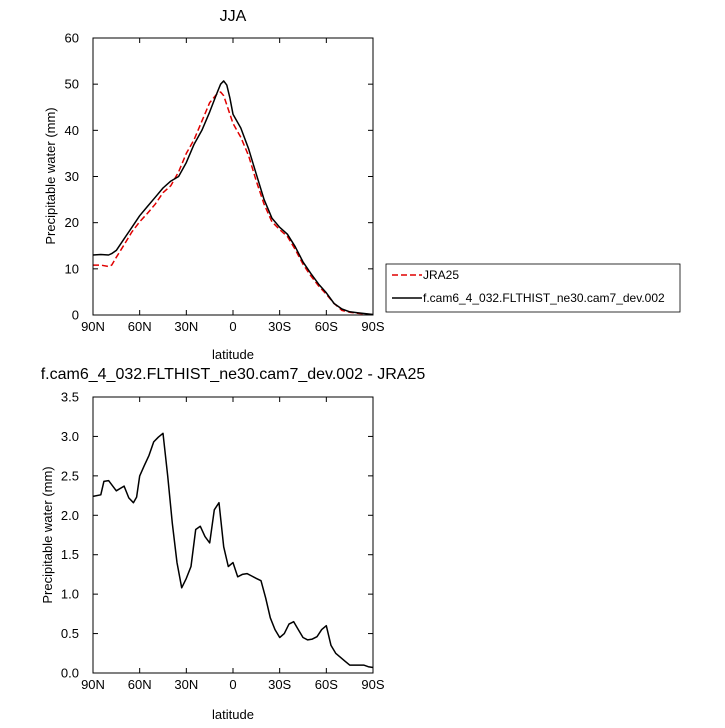 Image resolution: width=725 pixels, height=728 pixels. Describe the element at coordinates (70, 515) in the screenshot. I see `bottom-chart-ytick-label: 2.0` at that location.